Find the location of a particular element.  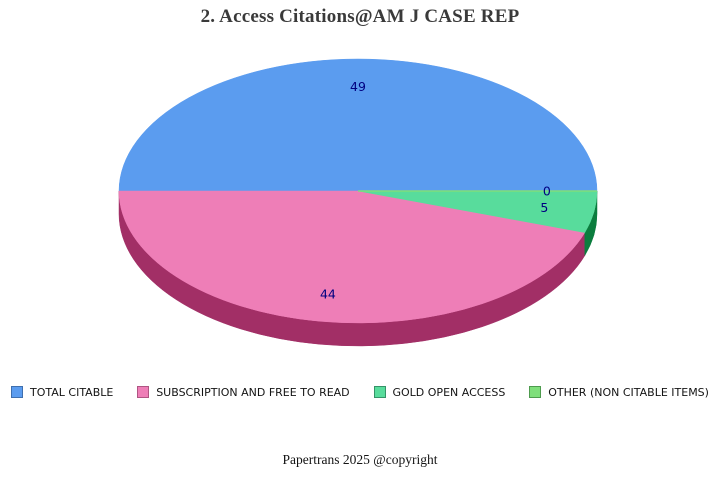

legend-item-subscription-and-free-to-read: SUBSCRIPTION AND FREE TO READ is located at coordinates (243, 392).